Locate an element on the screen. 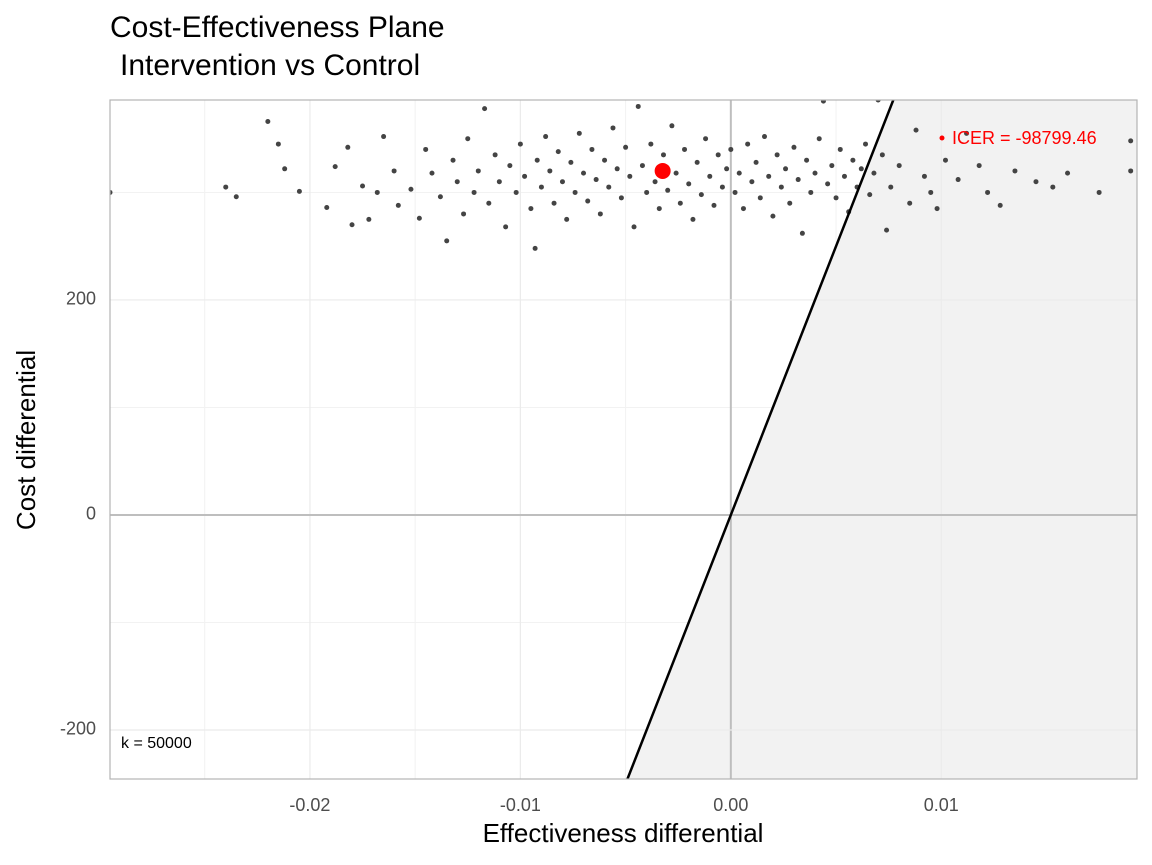  mean-point is located at coordinates (662, 170).